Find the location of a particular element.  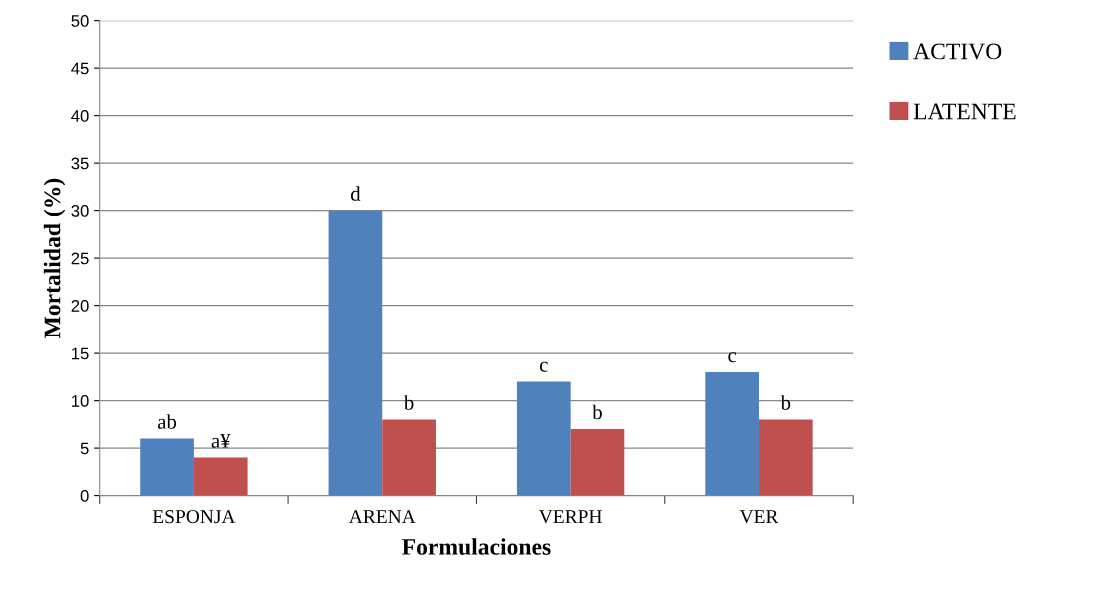

x-tick-label: VER is located at coordinates (759, 517).